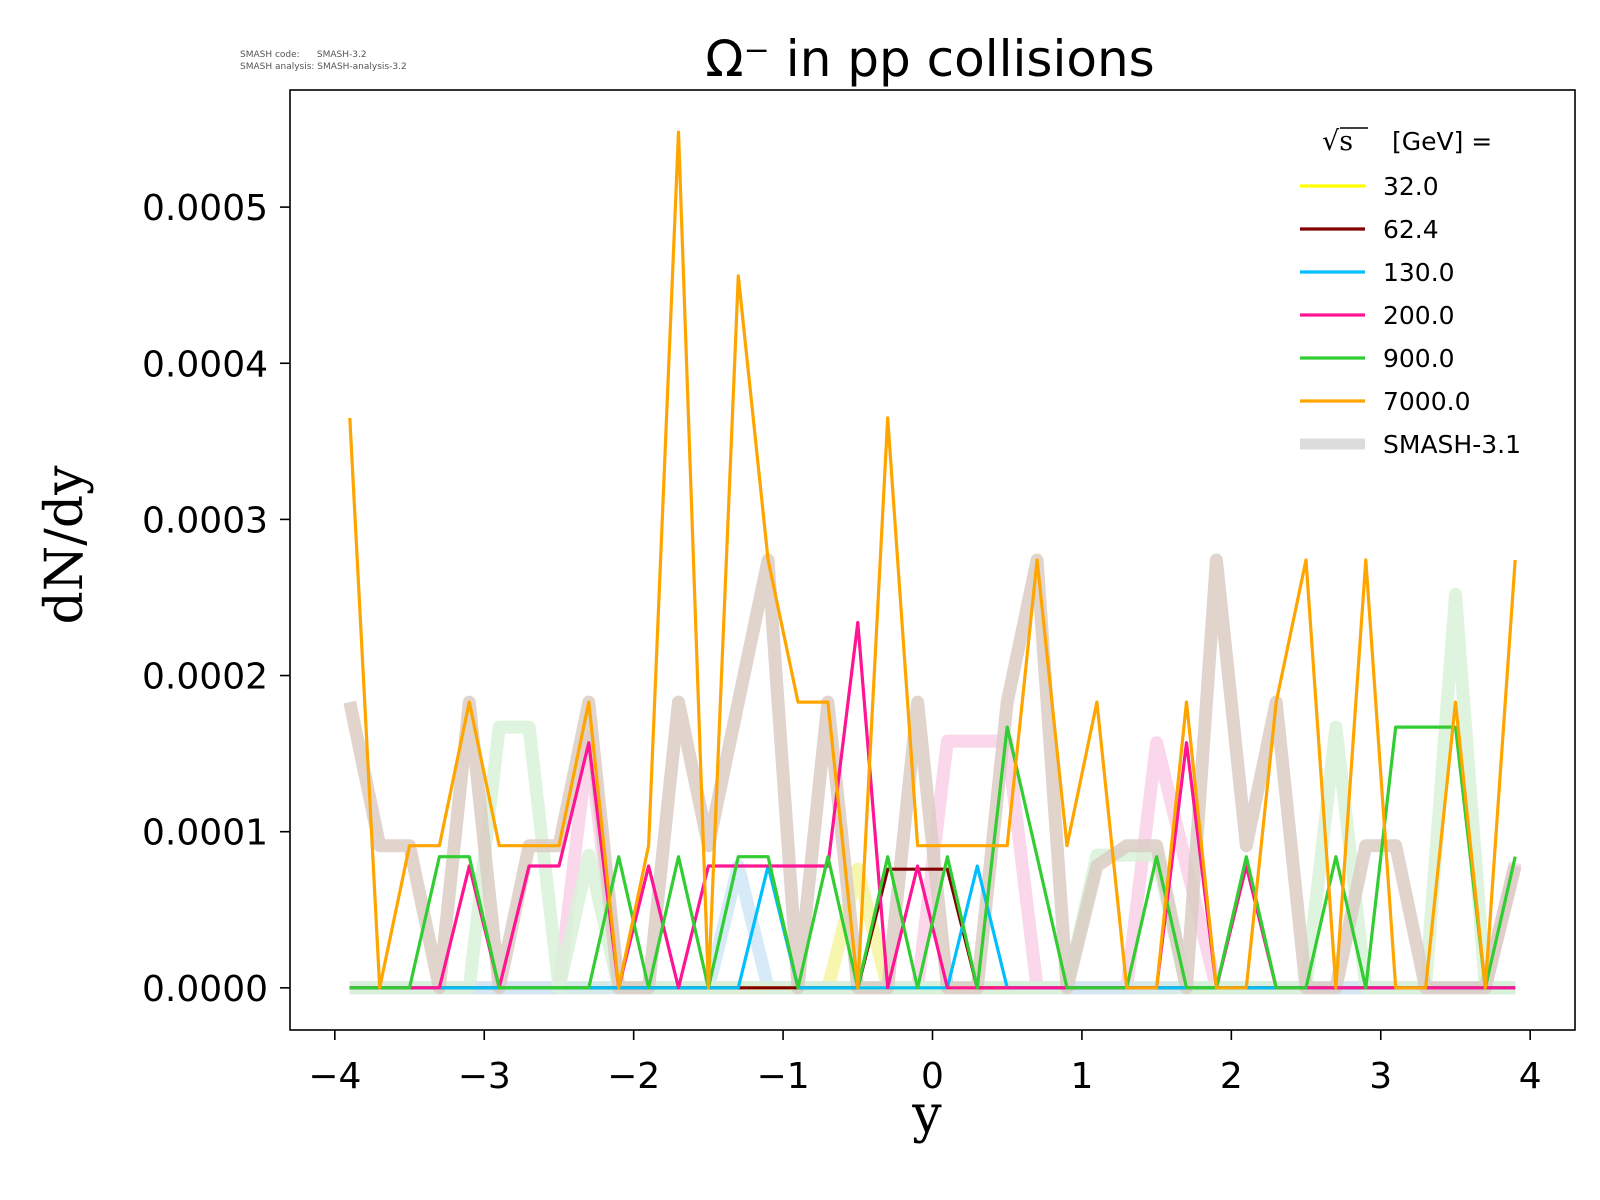 The image size is (1600, 1200). Describe the element at coordinates (1442, 141) in the screenshot. I see `legend-title: [GeV] =` at that location.